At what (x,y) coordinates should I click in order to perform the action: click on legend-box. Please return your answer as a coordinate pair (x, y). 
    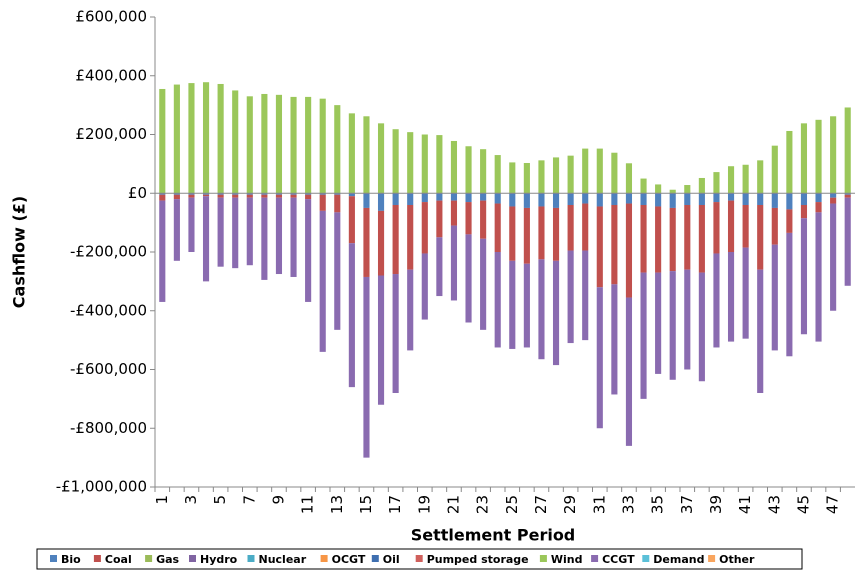
    Looking at the image, I should click on (419, 559).